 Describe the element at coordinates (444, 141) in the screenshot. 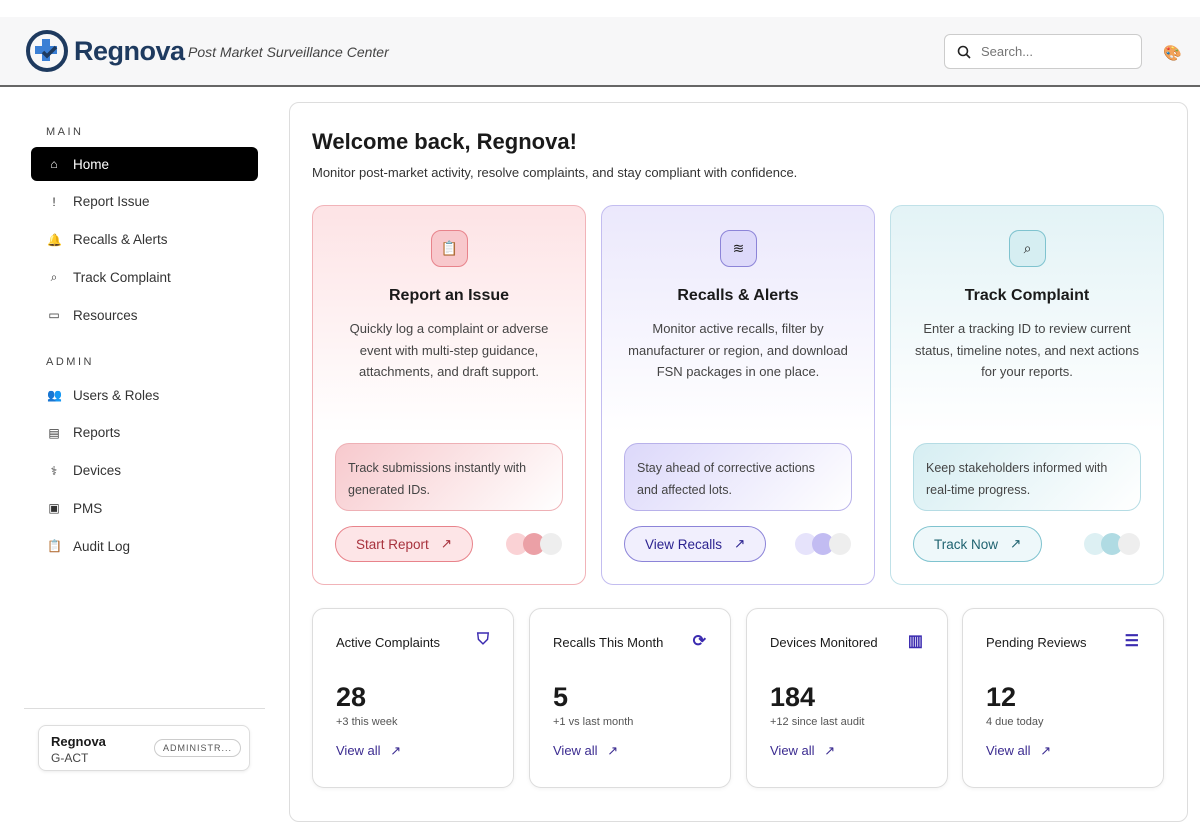

I see `page-title: Welcome back, Regnova!` at that location.